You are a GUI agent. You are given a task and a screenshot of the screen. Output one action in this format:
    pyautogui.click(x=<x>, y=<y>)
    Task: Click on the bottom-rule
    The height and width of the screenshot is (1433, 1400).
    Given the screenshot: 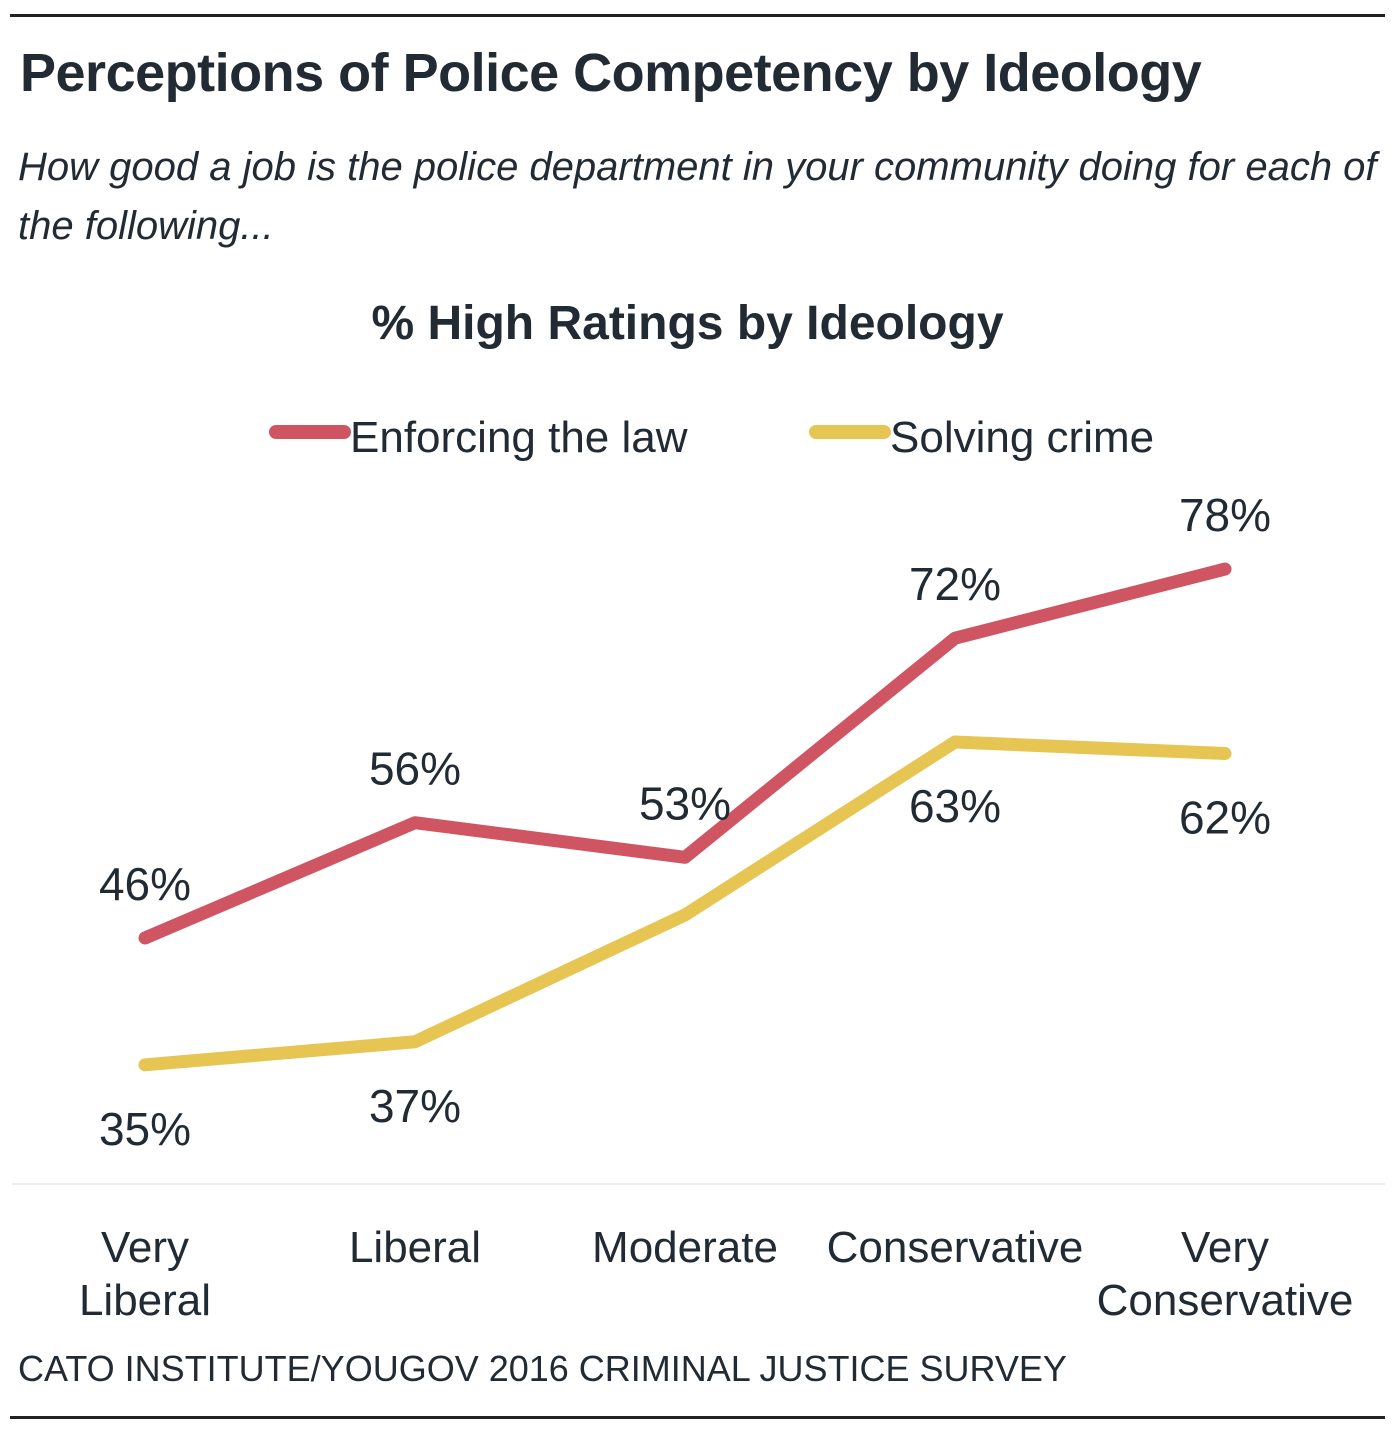 What is the action you would take?
    pyautogui.click(x=697, y=1417)
    